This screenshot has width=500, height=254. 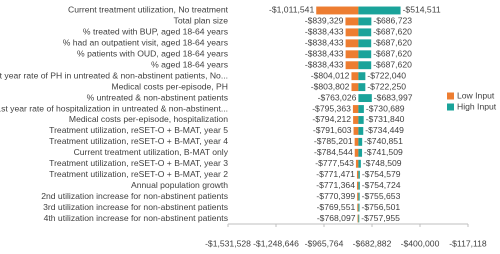 I want to click on legend-label: Low Input, so click(x=476, y=95).